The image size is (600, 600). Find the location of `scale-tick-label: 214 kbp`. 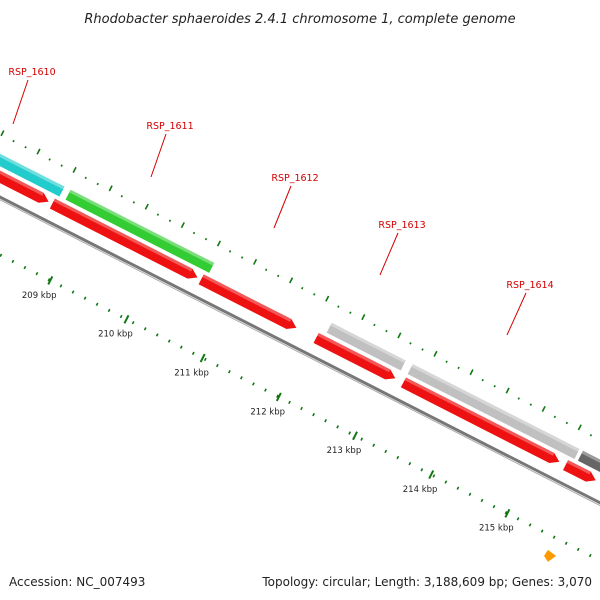

scale-tick-label: 214 kbp is located at coordinates (420, 490).